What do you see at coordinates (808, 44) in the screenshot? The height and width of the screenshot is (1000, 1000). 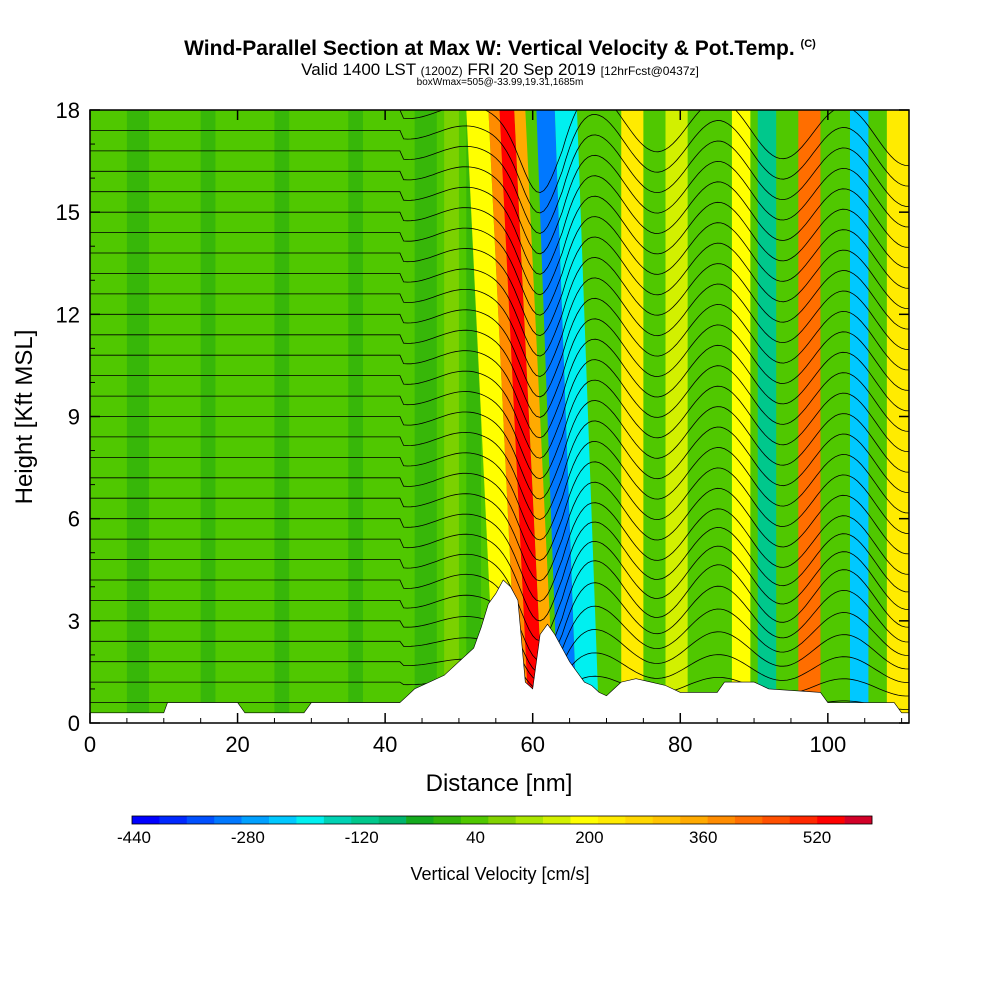 I see `copyright-mark: (C)` at bounding box center [808, 44].